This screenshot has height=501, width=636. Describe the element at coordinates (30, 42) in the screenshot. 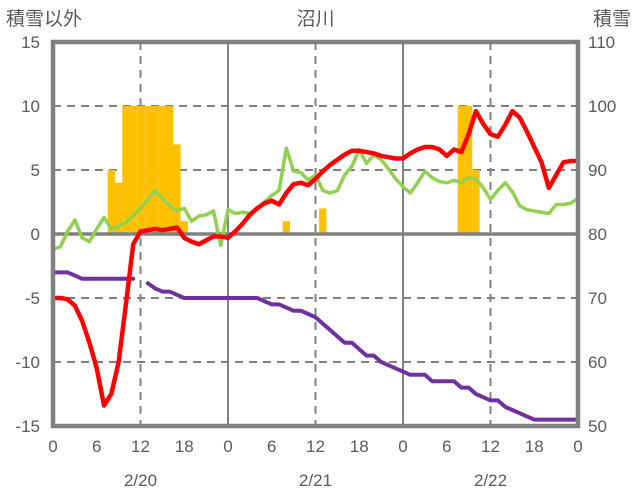

I see `y-left-tick-label: 15` at that location.